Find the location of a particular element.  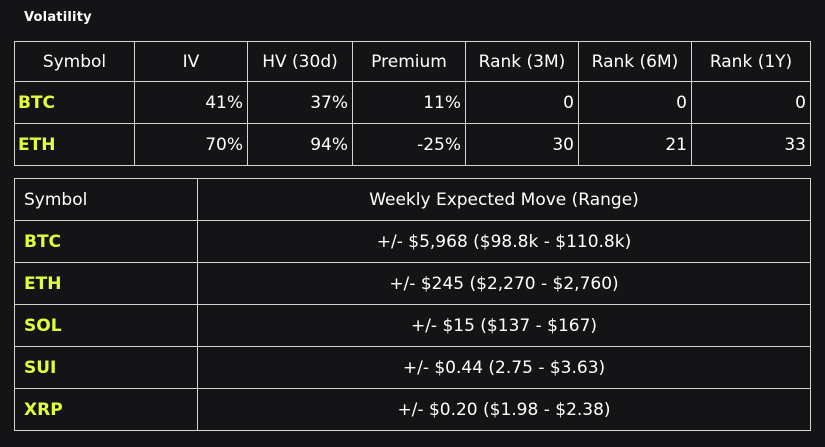

column-header-rank-6m: Rank (6M) is located at coordinates (635, 61).